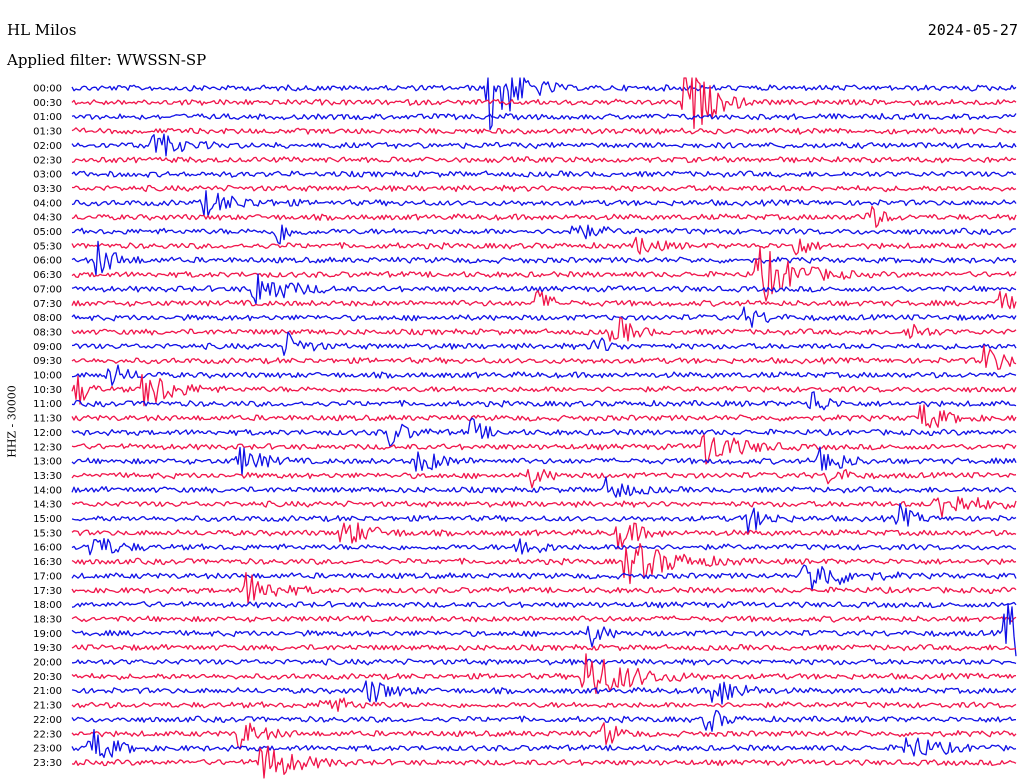 This screenshot has width=1024, height=780. Describe the element at coordinates (47, 462) in the screenshot. I see `time-label-1300: 13:00` at that location.